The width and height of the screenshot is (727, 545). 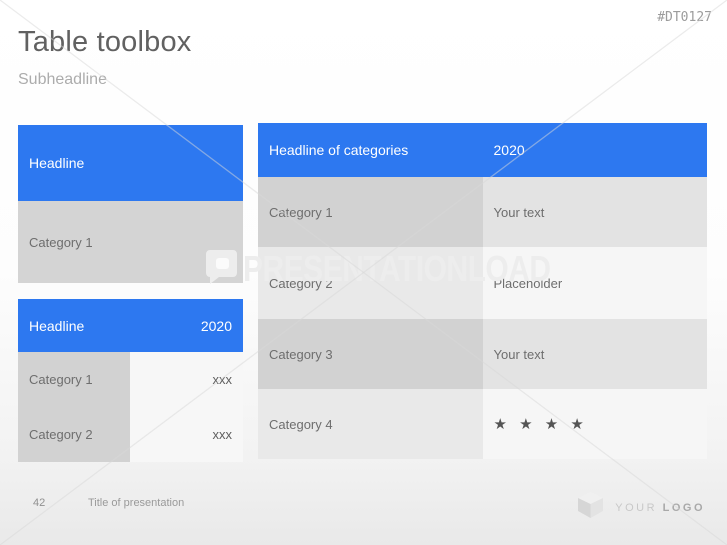 I want to click on table-of-categories-header: Headline of categories 2020, so click(x=482, y=150).